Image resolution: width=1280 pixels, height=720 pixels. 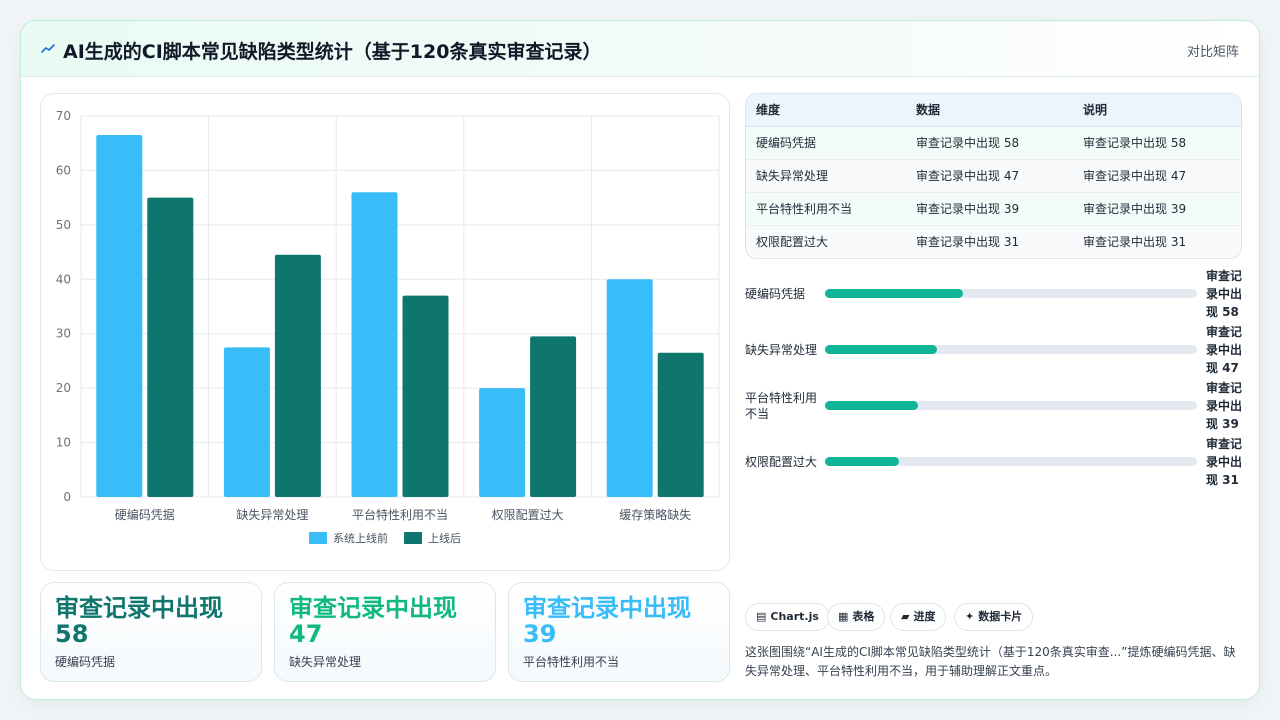 I want to click on comparison-matrix-label: 对比矩阵, so click(x=1212, y=52).